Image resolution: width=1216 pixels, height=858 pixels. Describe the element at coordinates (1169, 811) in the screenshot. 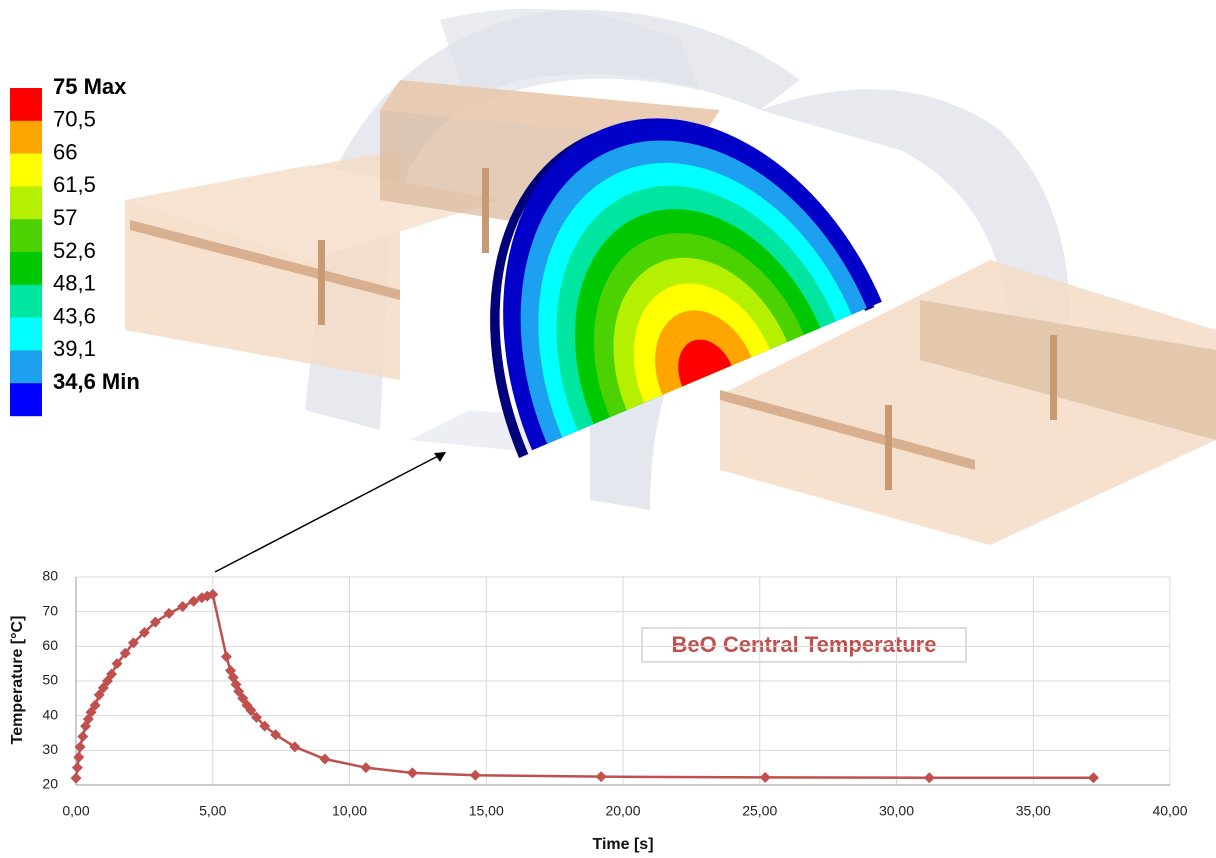

I see `x-tick-label: 40,00` at that location.